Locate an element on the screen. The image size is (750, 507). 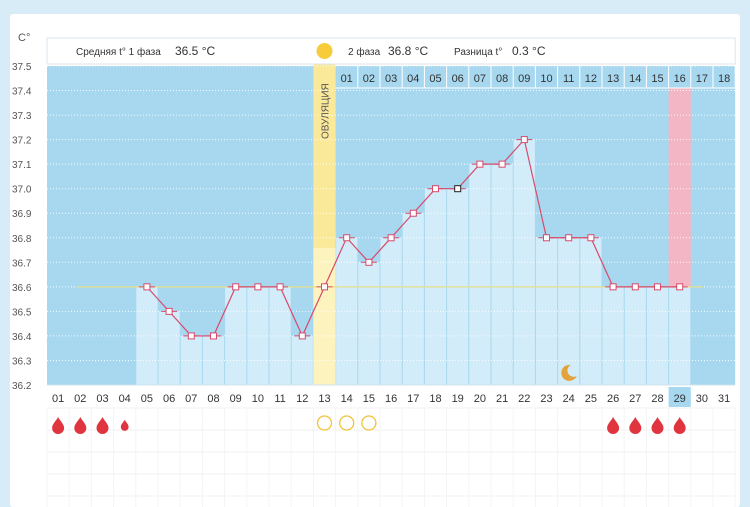
y-tick-label: 37.5 is located at coordinates (22, 67).